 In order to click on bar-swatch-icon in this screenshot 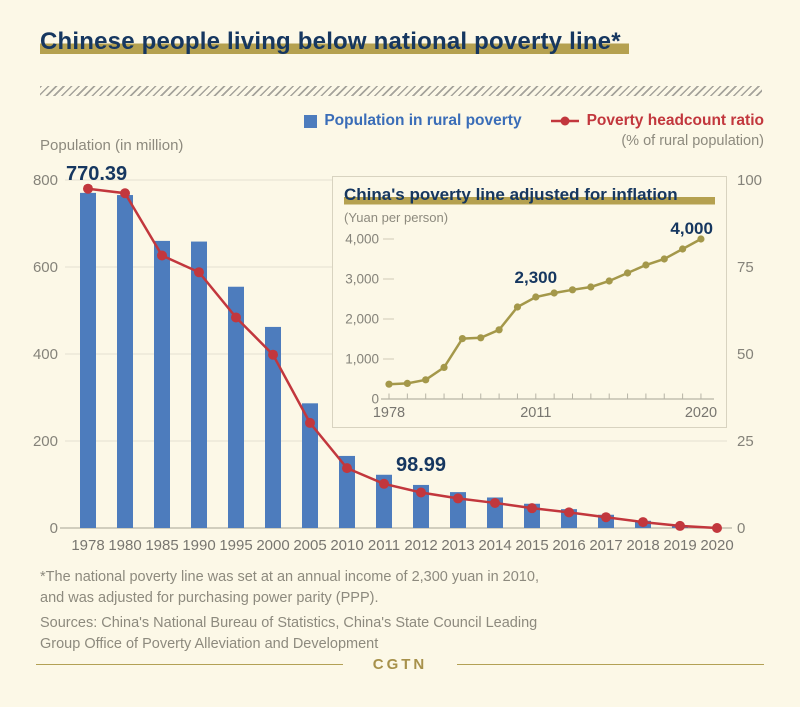, I will do `click(311, 121)`.